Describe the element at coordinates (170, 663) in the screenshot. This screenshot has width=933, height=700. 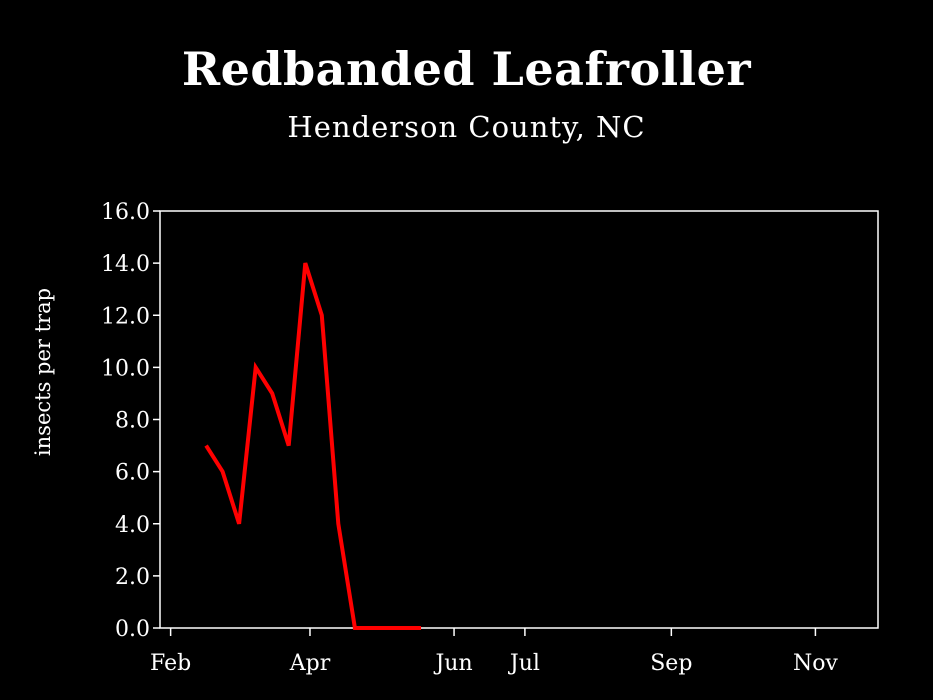
I see `x-tick-label: Feb` at that location.